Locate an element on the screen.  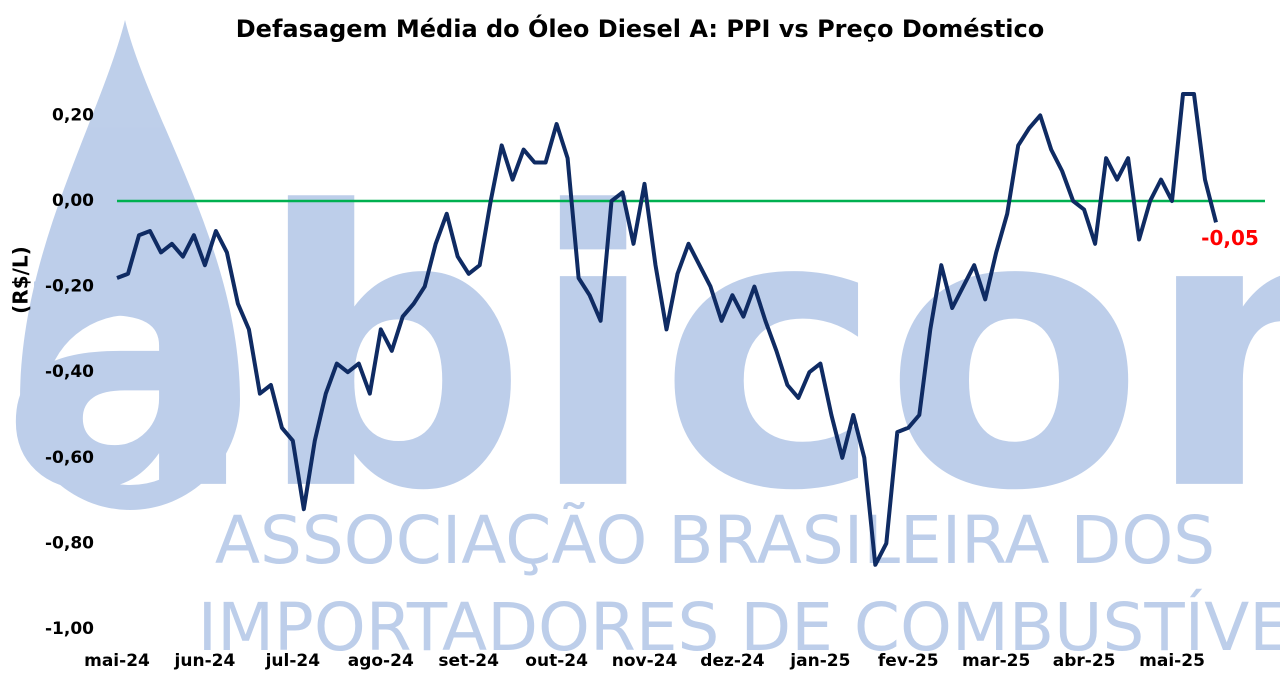
y-axis-label: (R$/L) is located at coordinates (21, 280).